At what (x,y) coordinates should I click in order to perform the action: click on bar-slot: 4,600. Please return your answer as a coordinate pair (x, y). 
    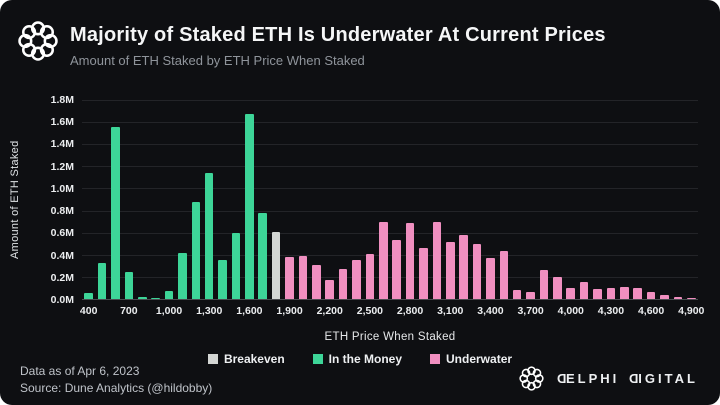
    Looking at the image, I should click on (651, 208).